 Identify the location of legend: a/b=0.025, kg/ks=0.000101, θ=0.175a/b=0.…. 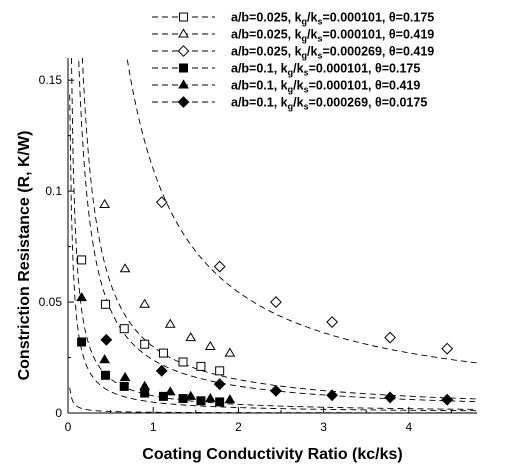
(293, 61).